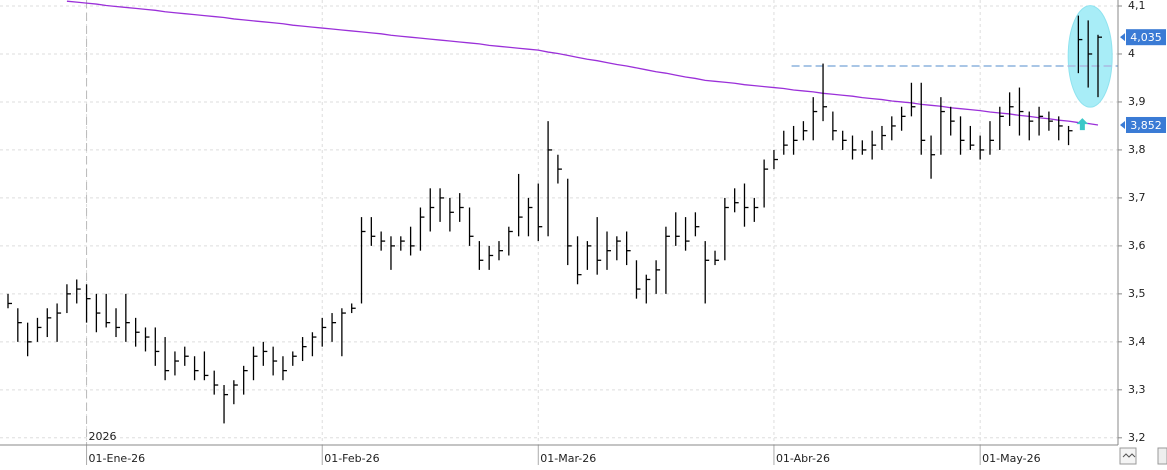 This screenshot has height=470, width=1167. I want to click on price-label: 4,035, so click(1146, 37).